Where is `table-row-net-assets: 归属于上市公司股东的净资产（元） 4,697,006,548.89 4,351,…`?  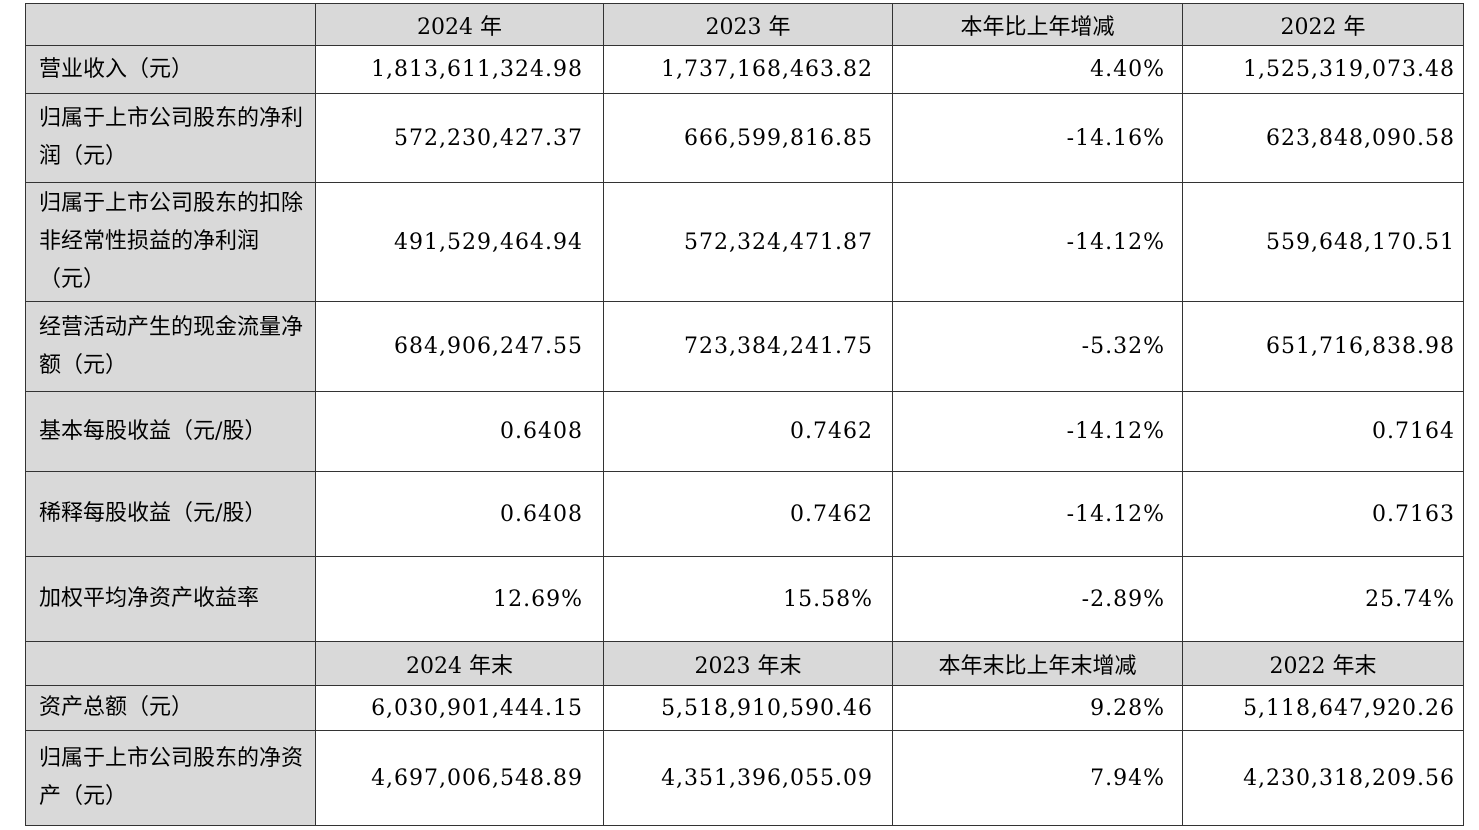 table-row-net-assets: 归属于上市公司股东的净资产（元） 4,697,006,548.89 4,351,… is located at coordinates (744, 778).